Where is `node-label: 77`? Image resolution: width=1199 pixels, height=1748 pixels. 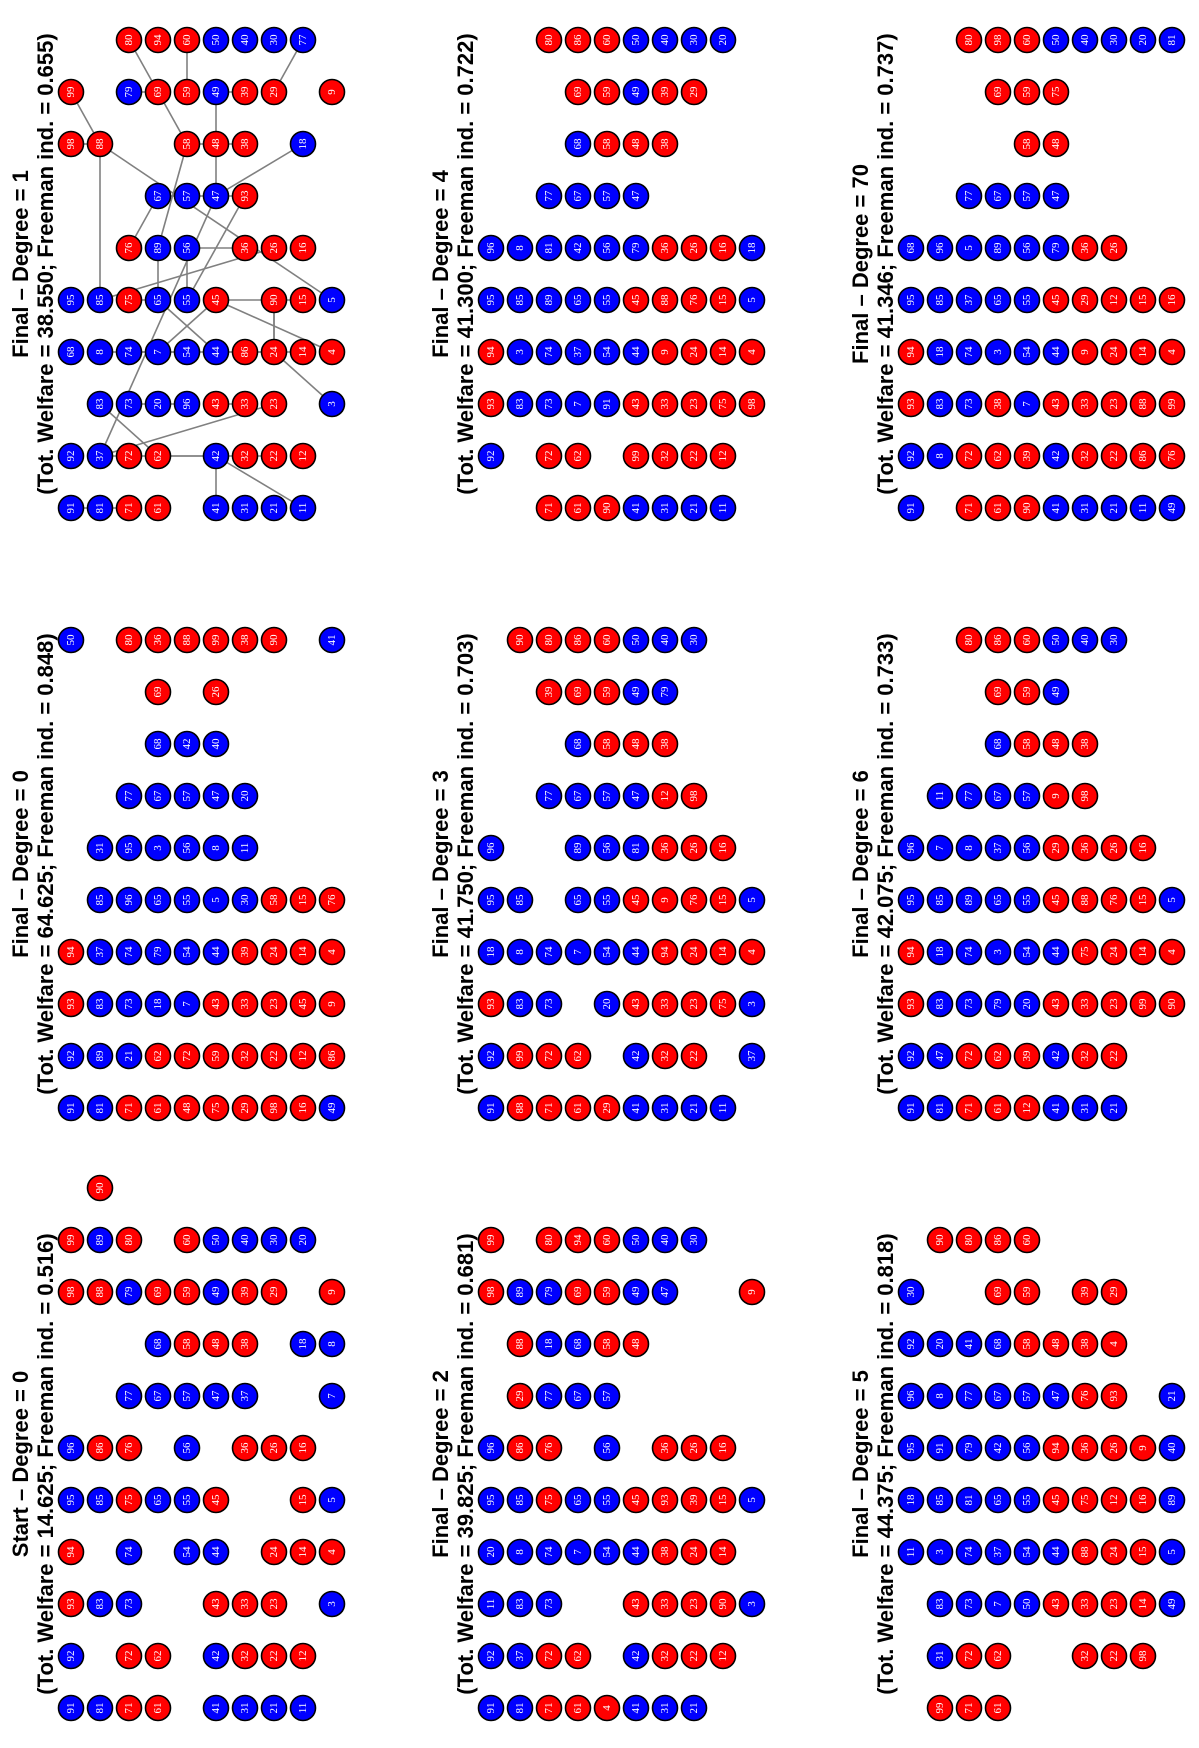
node-label: 77 is located at coordinates (129, 1396).